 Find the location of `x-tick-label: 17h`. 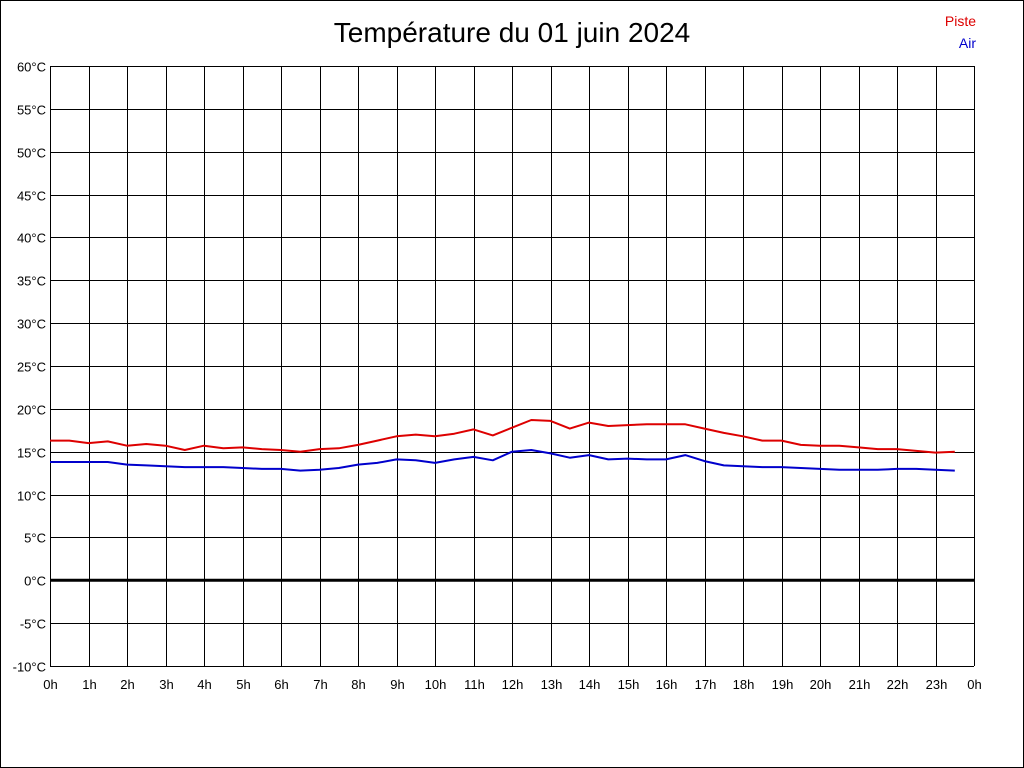

x-tick-label: 17h is located at coordinates (706, 684).